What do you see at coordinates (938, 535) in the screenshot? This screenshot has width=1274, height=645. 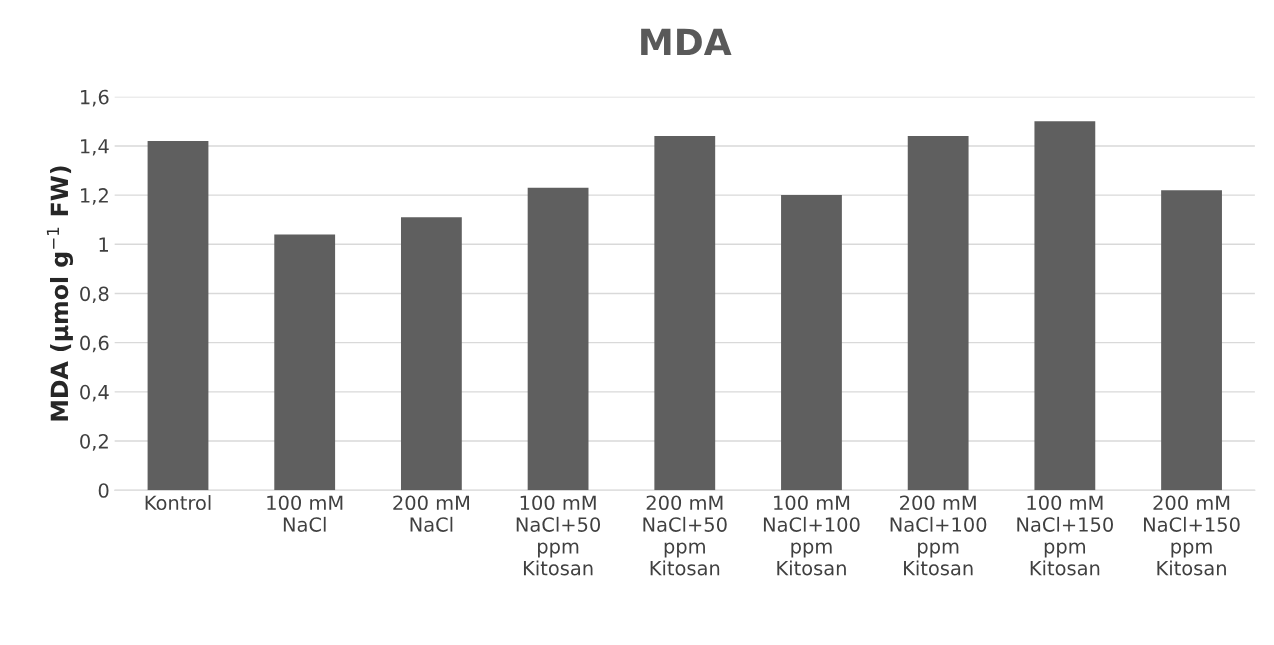 I see `x-tick-label: 200 mM NaCl+100 ppm Kitosan` at bounding box center [938, 535].